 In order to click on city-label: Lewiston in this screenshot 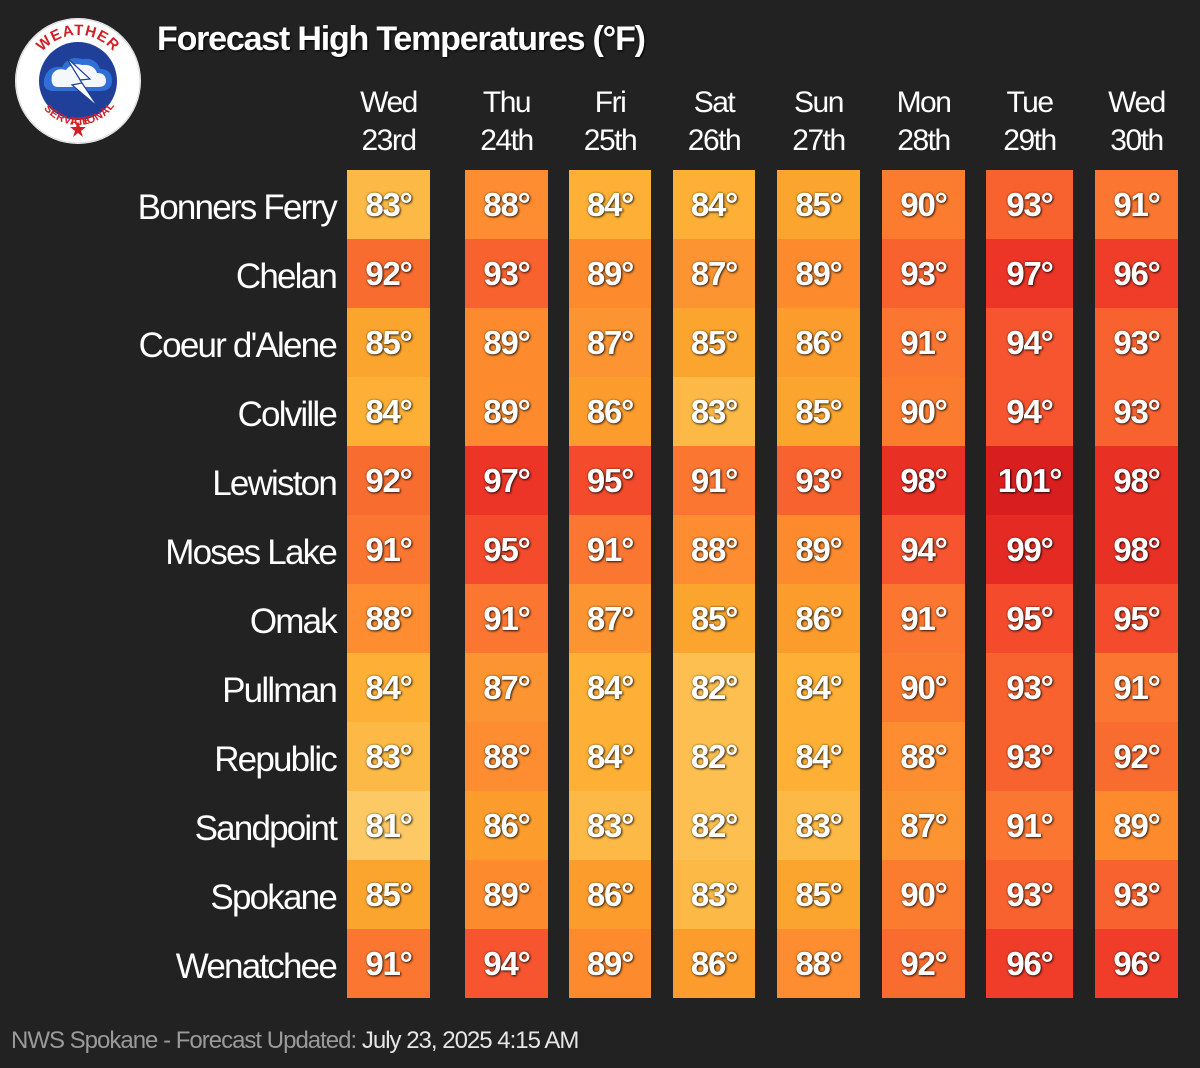, I will do `click(275, 483)`.